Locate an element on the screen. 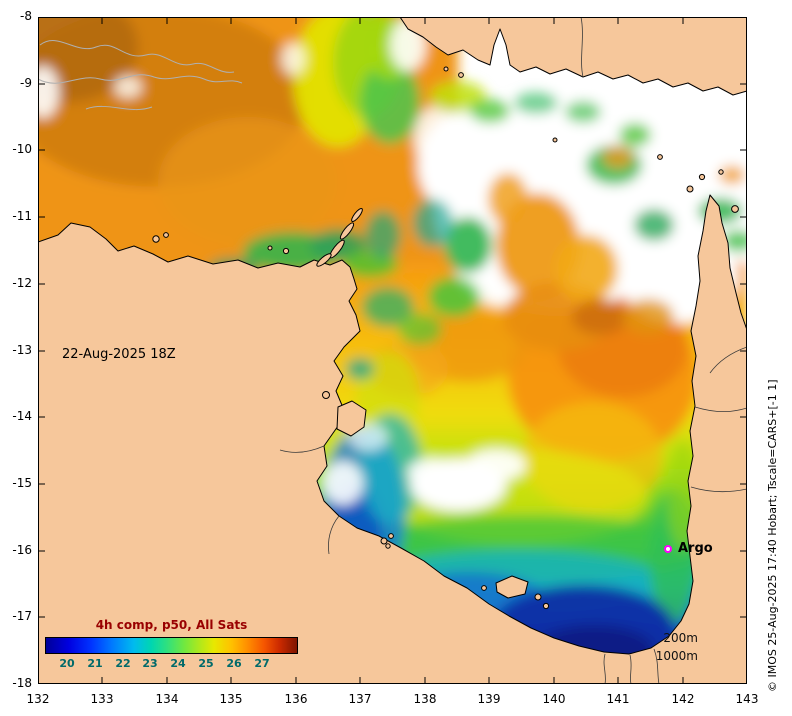 This screenshot has height=716, width=792. x-axis-tick-label: 141 is located at coordinates (618, 699).